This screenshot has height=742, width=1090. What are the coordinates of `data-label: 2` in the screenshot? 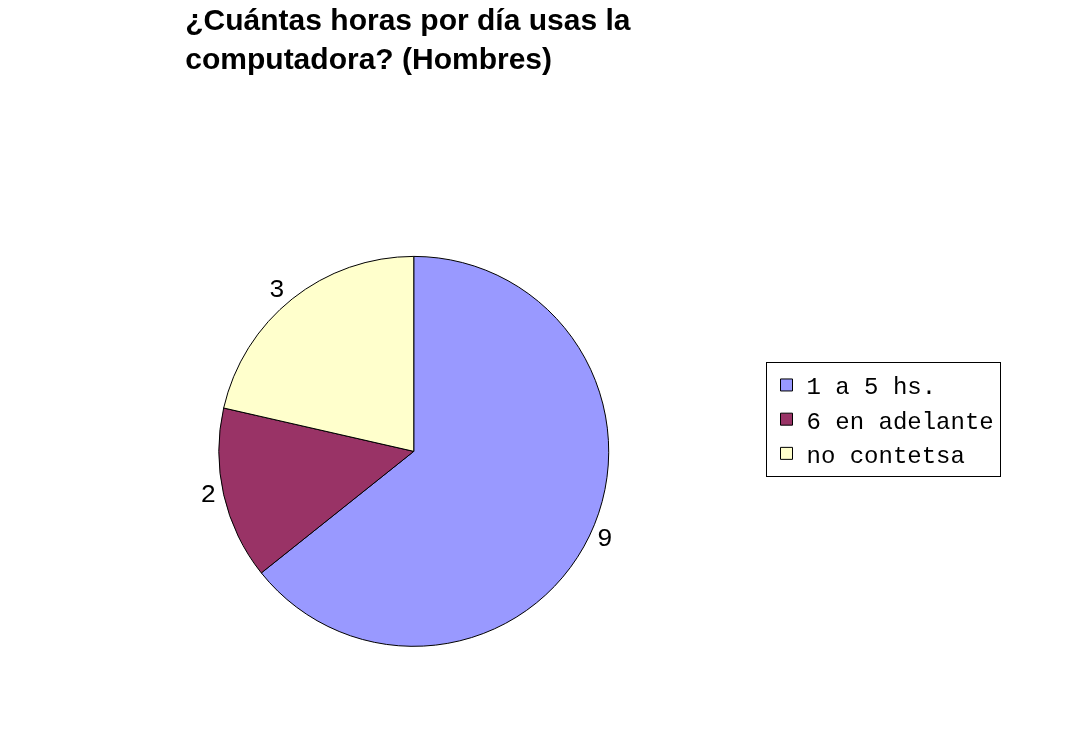 It's located at (208, 495).